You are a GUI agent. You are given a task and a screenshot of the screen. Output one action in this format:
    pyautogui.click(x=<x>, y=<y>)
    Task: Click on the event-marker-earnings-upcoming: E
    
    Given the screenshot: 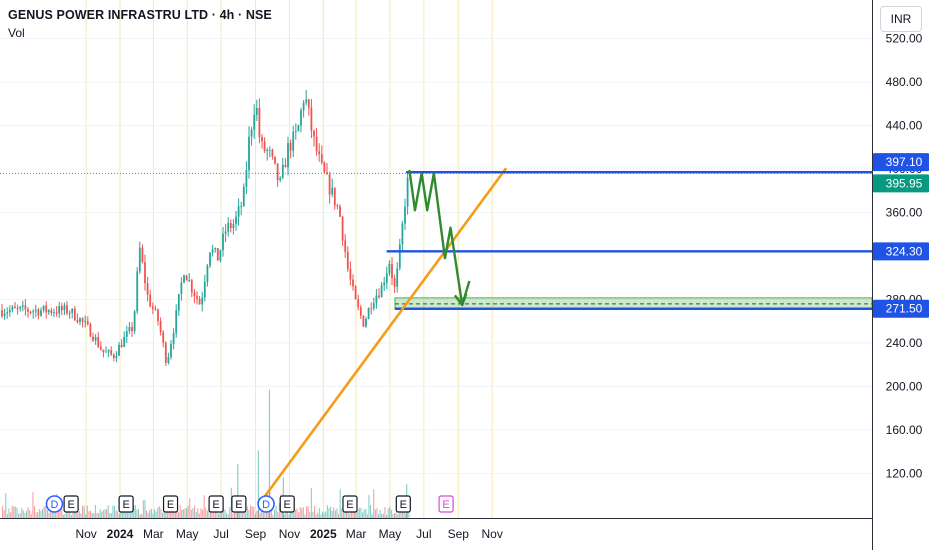 What is the action you would take?
    pyautogui.click(x=446, y=504)
    